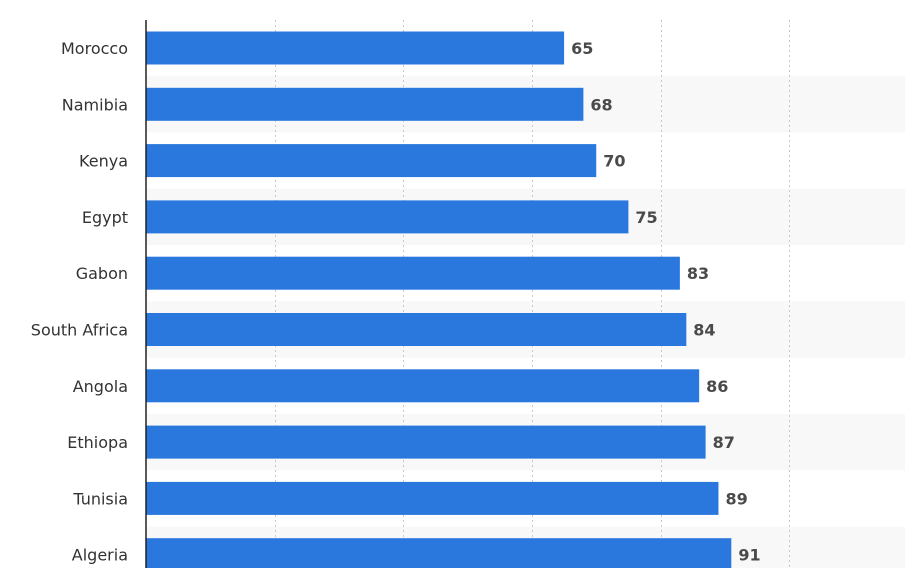 This screenshot has width=905, height=568. Describe the element at coordinates (355, 48) in the screenshot. I see `bar-morocco` at that location.